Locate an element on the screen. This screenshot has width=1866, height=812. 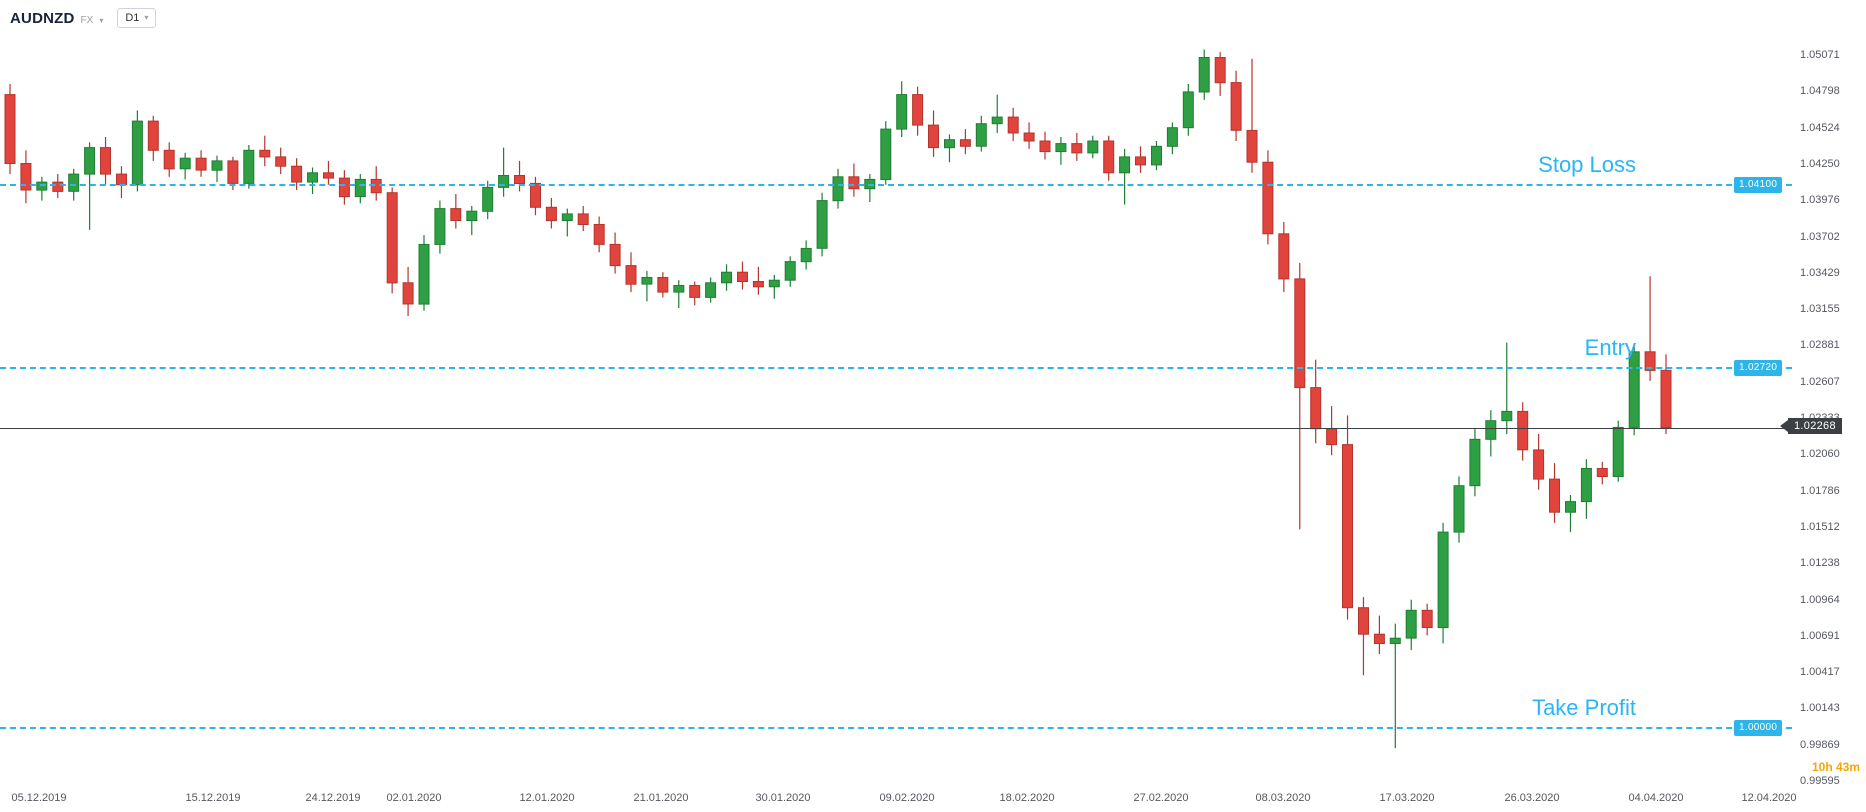
price-axis-label: 1.02060 is located at coordinates (1820, 454).